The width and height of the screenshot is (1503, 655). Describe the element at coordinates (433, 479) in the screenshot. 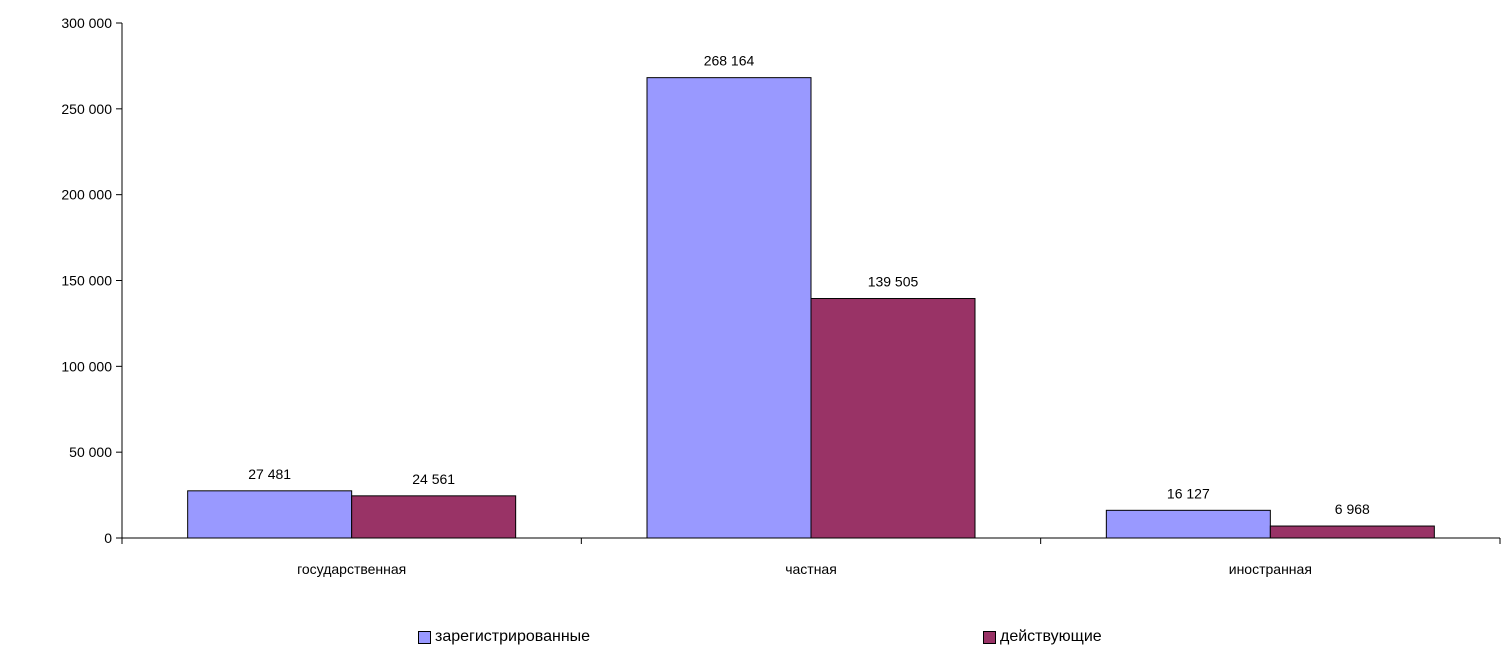

I see `data-label: 24 561` at that location.